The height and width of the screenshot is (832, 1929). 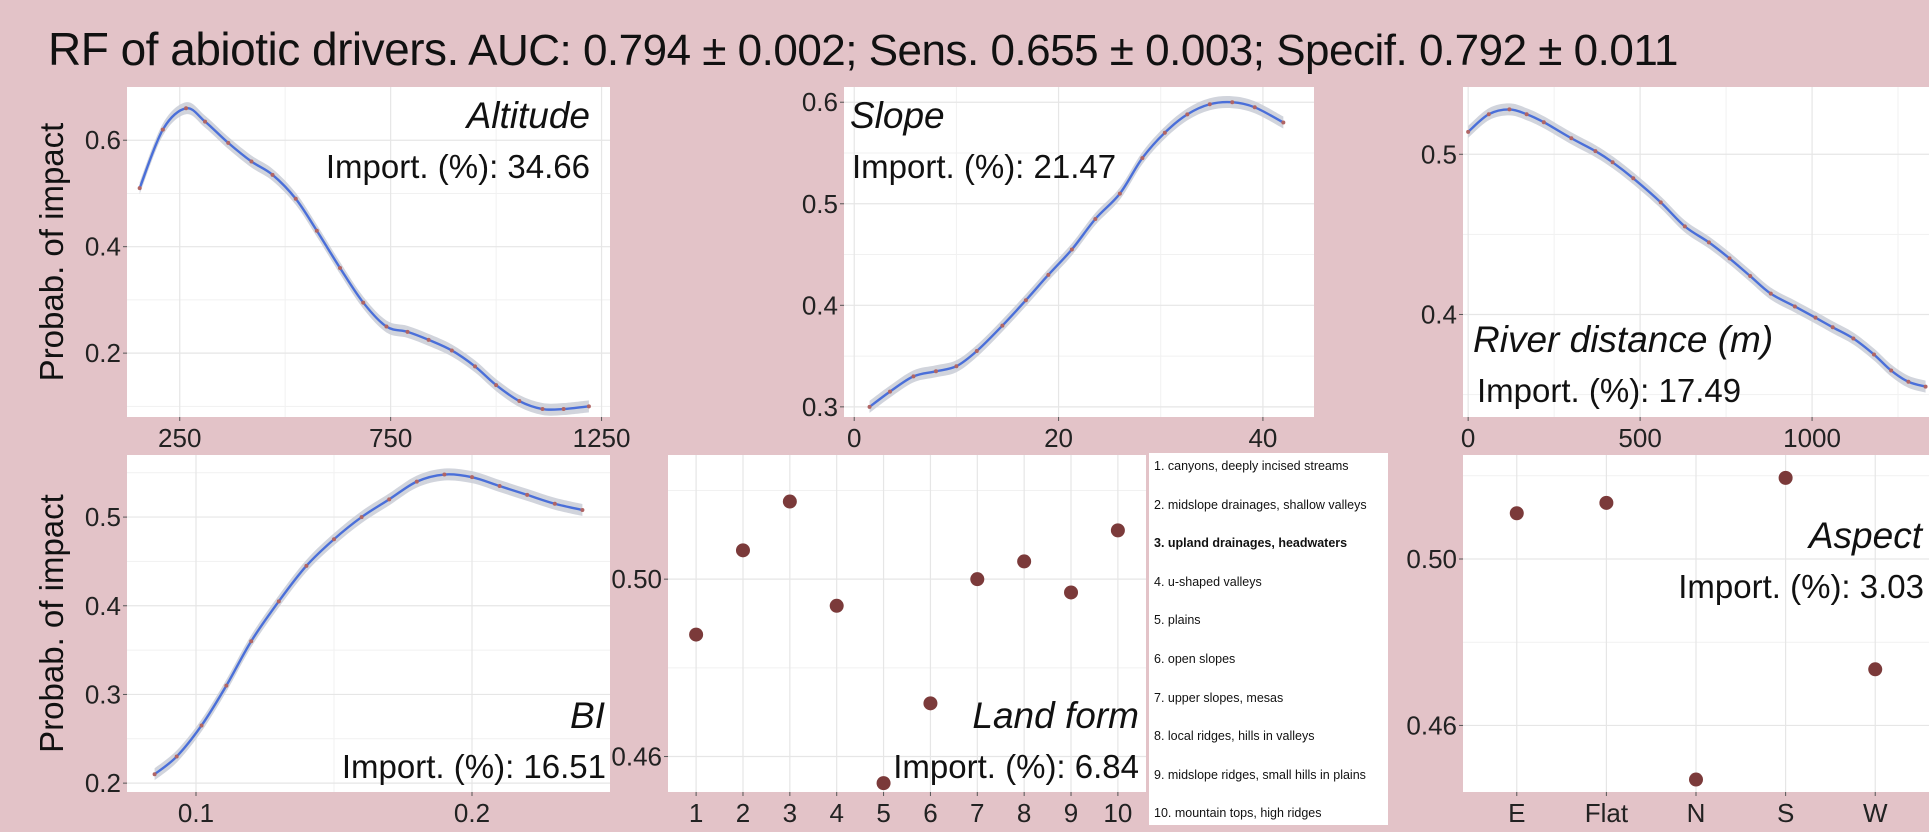 What do you see at coordinates (179, 438) in the screenshot?
I see `altitude-xtick-label: 250` at bounding box center [179, 438].